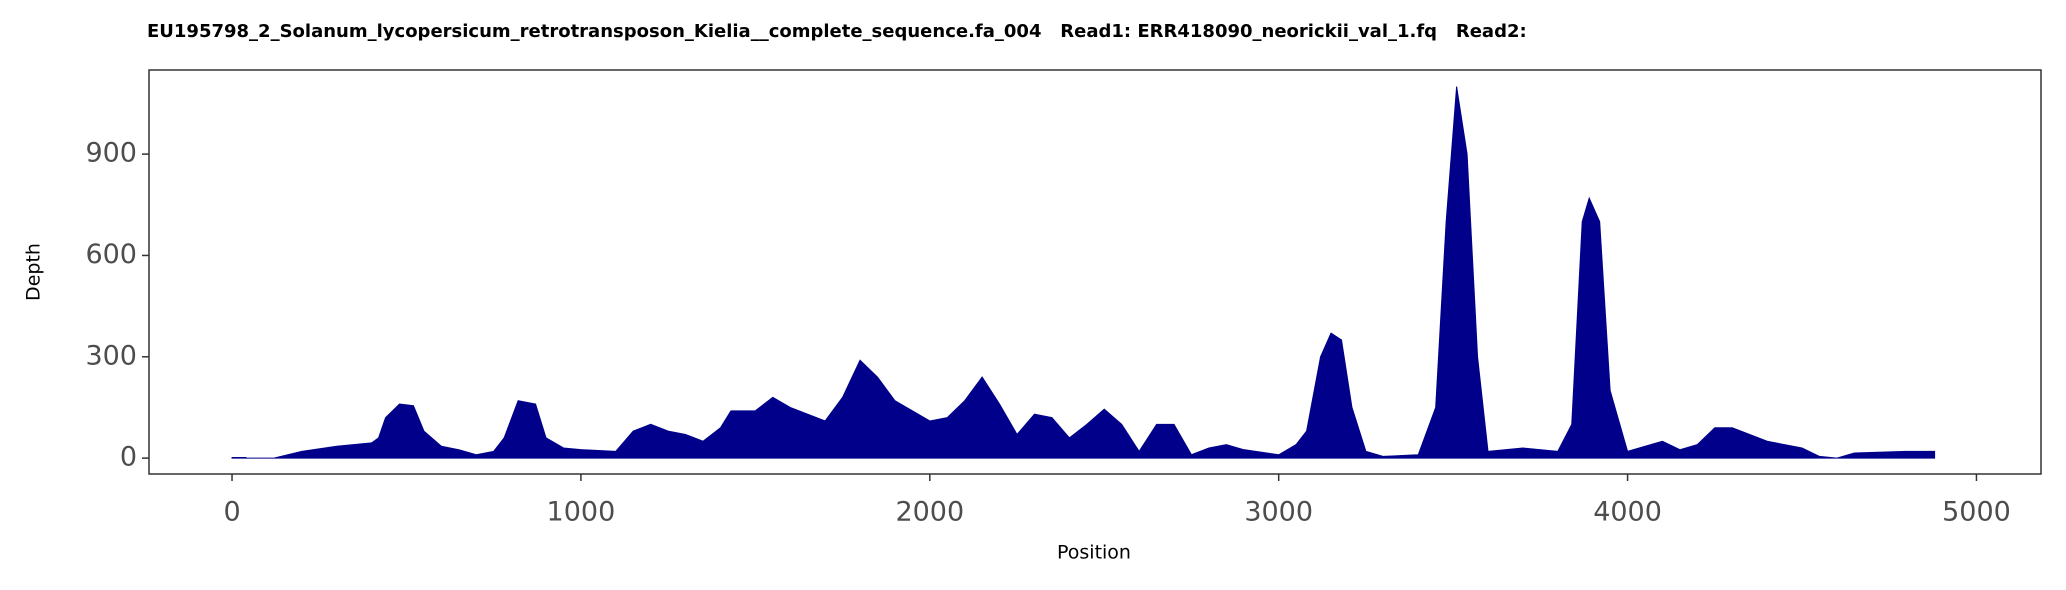 This screenshot has height=590, width=2066. I want to click on x-tick-label: 3000, so click(1278, 512).